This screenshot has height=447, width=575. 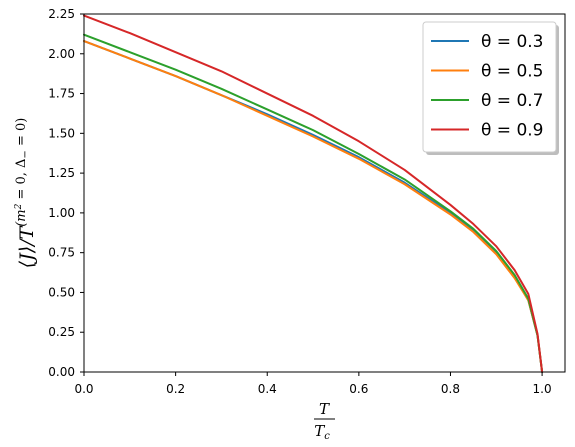 What do you see at coordinates (327, 436) in the screenshot?
I see `x-axis-label-denominator-sub: c` at bounding box center [327, 436].